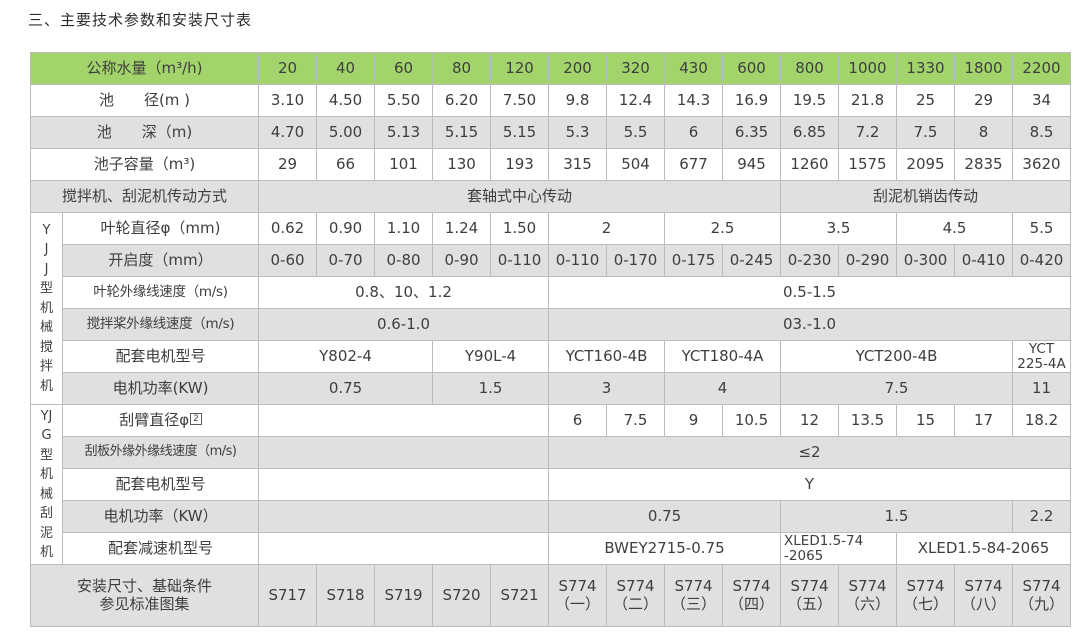 This screenshot has width=1088, height=641. Describe the element at coordinates (636, 420) in the screenshot. I see `cell: 7.5` at that location.